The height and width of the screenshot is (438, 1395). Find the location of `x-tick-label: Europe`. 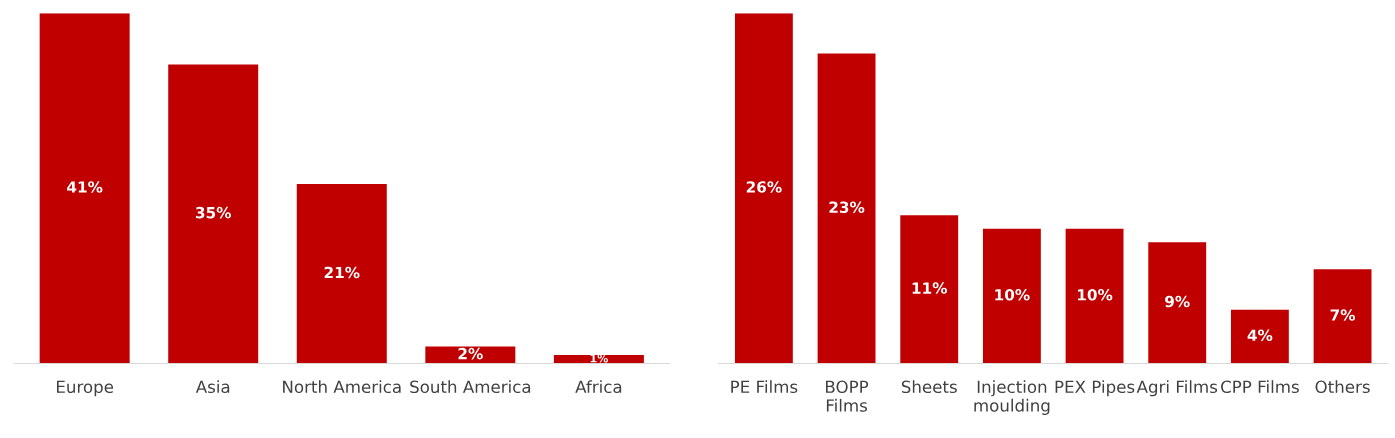

x-tick-label: Europe is located at coordinates (85, 388).